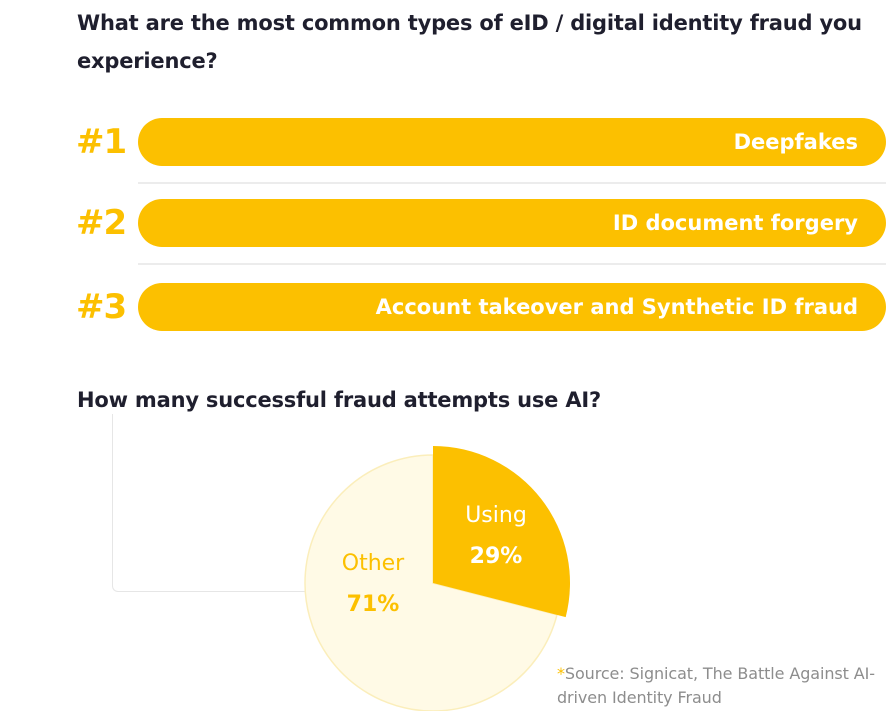  I want to click on pie-value-other: 71%, so click(373, 604).